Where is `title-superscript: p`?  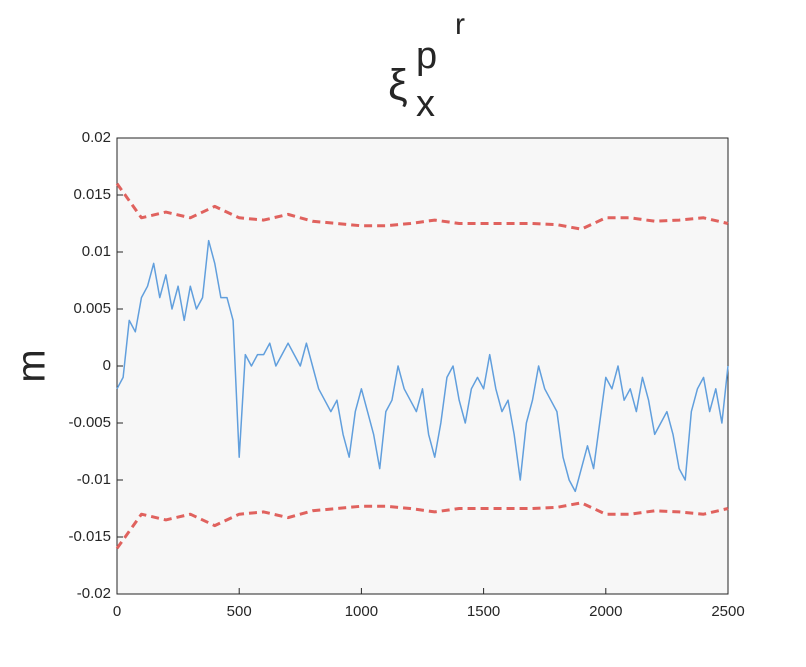
title-superscript: p is located at coordinates (426, 56).